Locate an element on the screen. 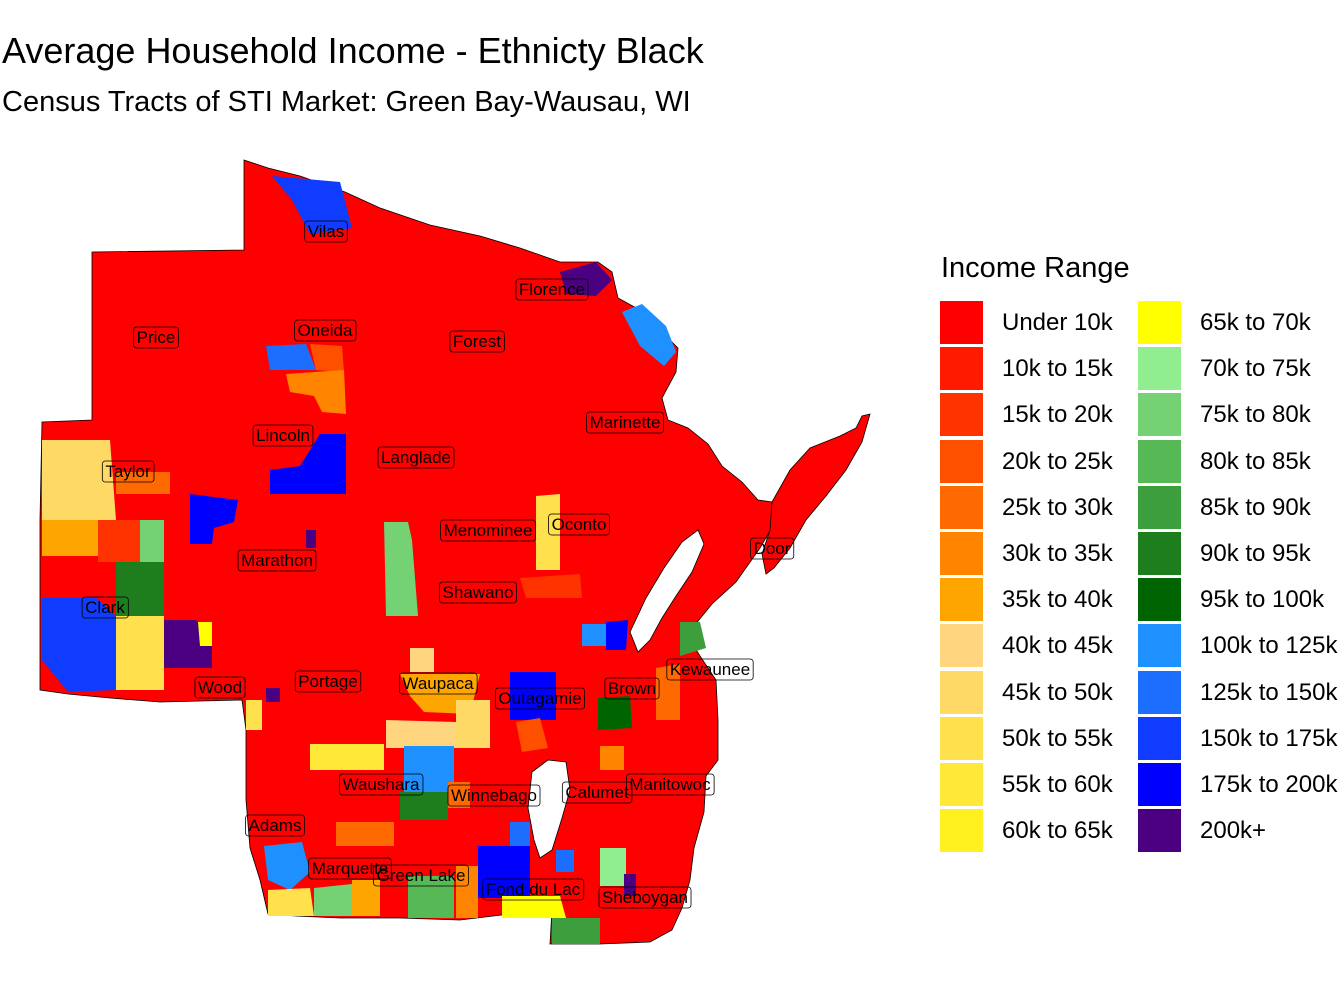  legend-label: Under 10k is located at coordinates (1057, 322).